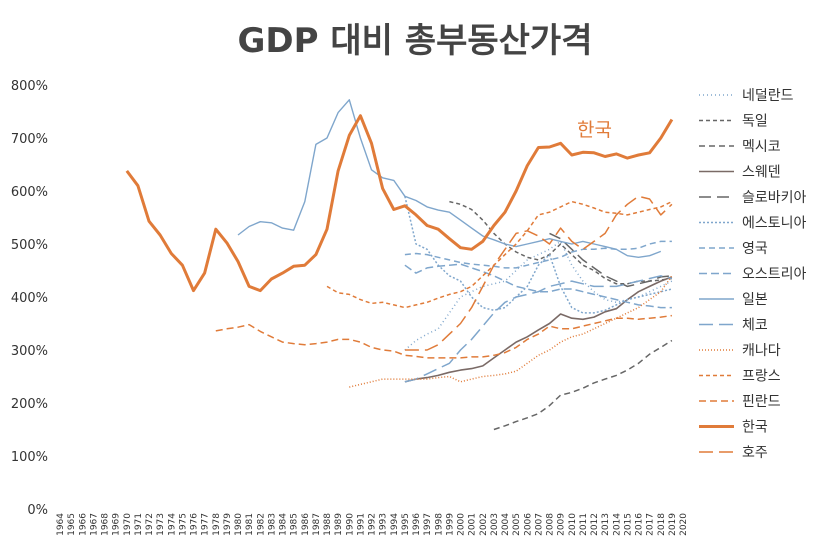 The height and width of the screenshot is (554, 831). What do you see at coordinates (217, 524) in the screenshot?
I see `x-tick-label: 1978` at bounding box center [217, 524].